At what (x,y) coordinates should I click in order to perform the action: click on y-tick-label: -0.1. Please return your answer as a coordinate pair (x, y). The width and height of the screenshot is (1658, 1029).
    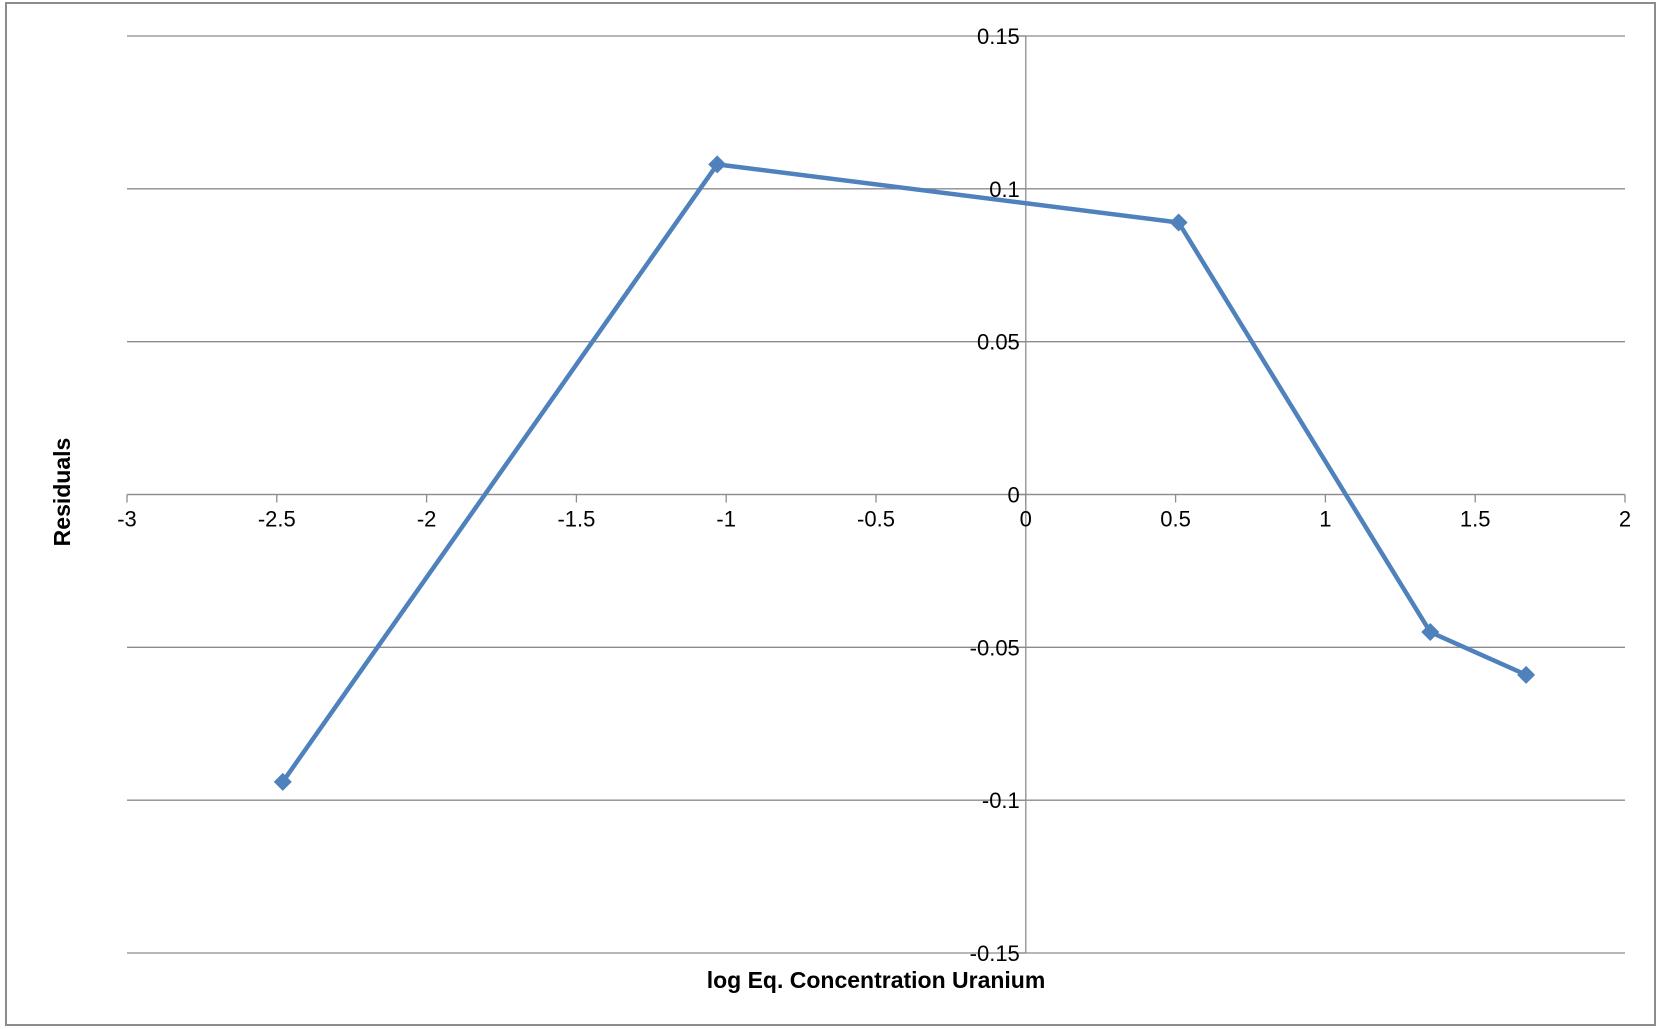
    Looking at the image, I should click on (1001, 800).